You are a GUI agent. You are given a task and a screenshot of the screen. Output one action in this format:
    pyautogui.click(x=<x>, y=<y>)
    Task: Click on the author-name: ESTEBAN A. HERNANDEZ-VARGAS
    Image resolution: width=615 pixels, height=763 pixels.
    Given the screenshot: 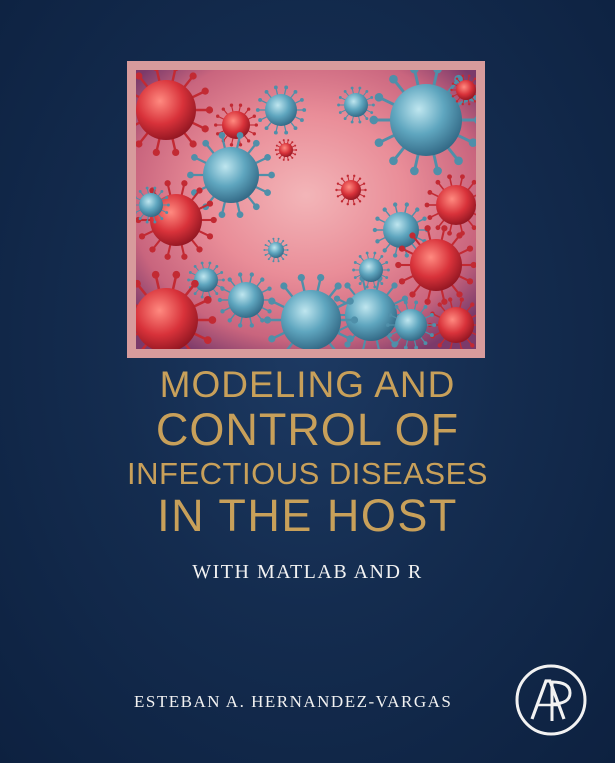 What is the action you would take?
    pyautogui.click(x=293, y=701)
    